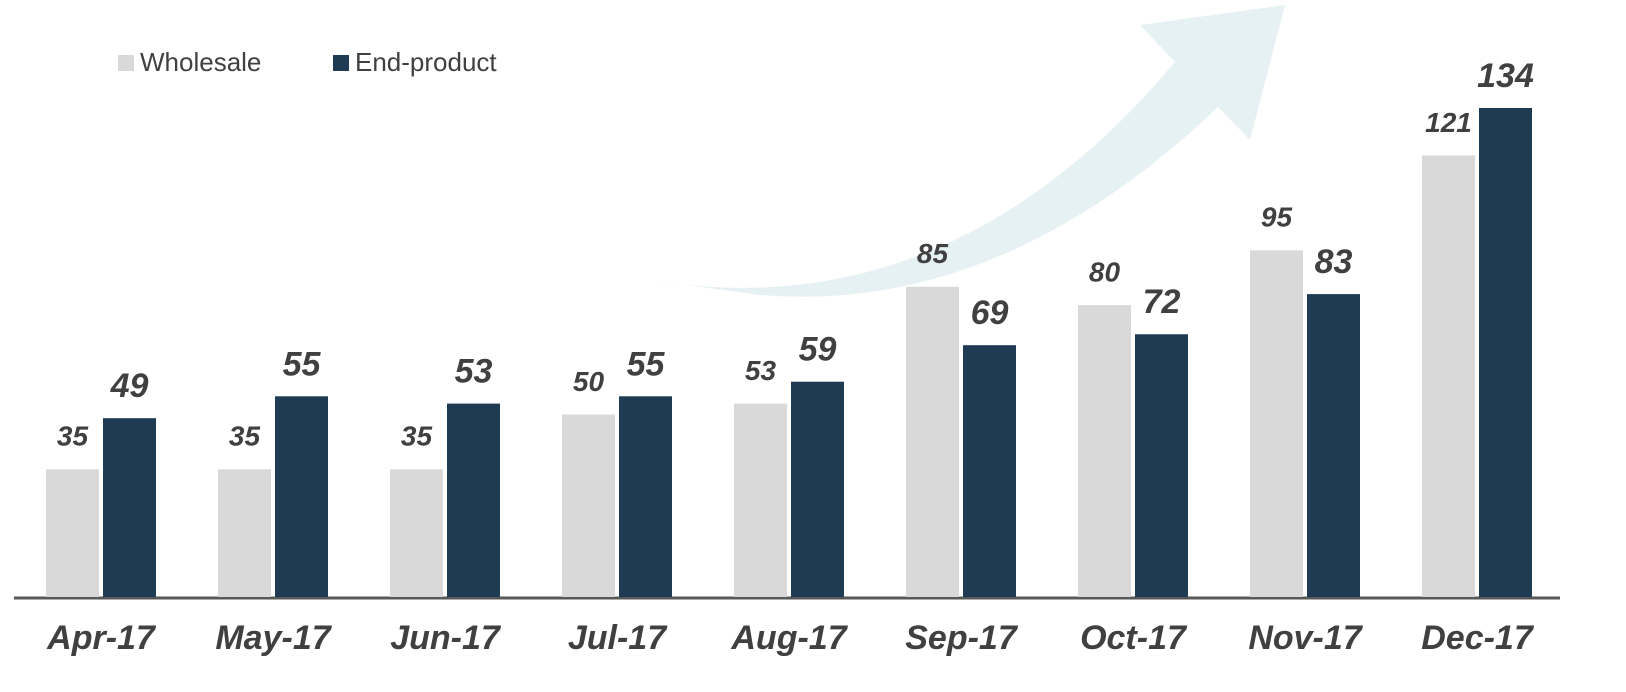 The height and width of the screenshot is (692, 1626). What do you see at coordinates (1105, 271) in the screenshot?
I see `value-label: 80` at bounding box center [1105, 271].